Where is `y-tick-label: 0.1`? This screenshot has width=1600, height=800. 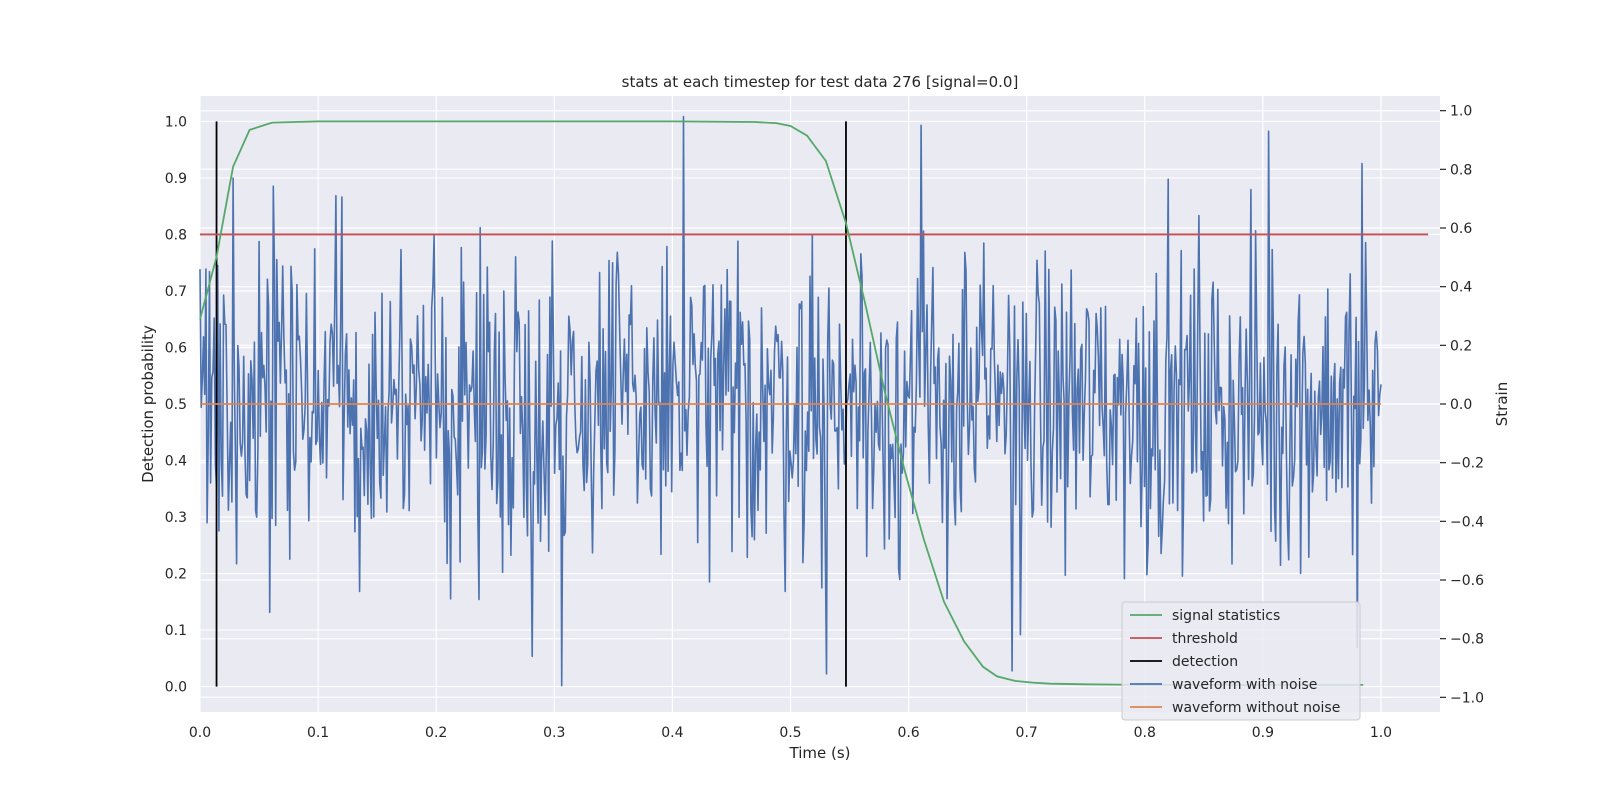 y-tick-label: 0.1 is located at coordinates (176, 631).